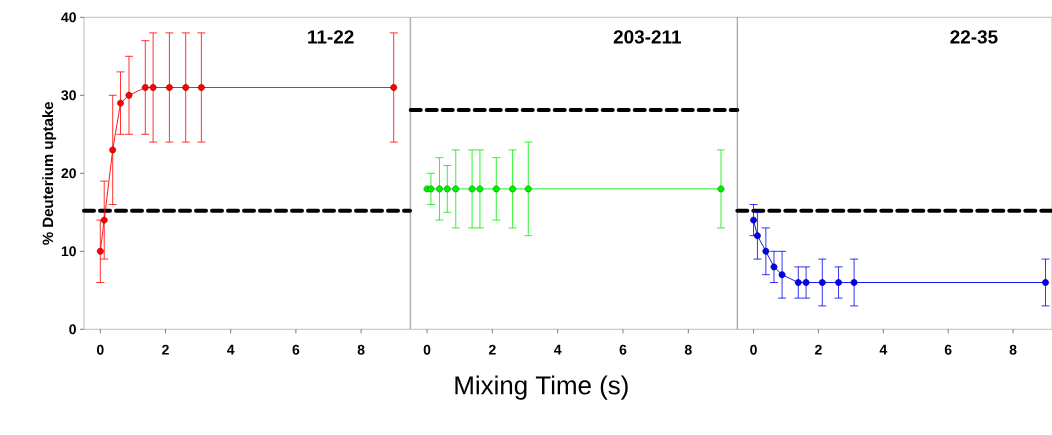 This screenshot has height=435, width=1052. What do you see at coordinates (68, 17) in the screenshot?
I see `y-tick-label: 40` at bounding box center [68, 17].